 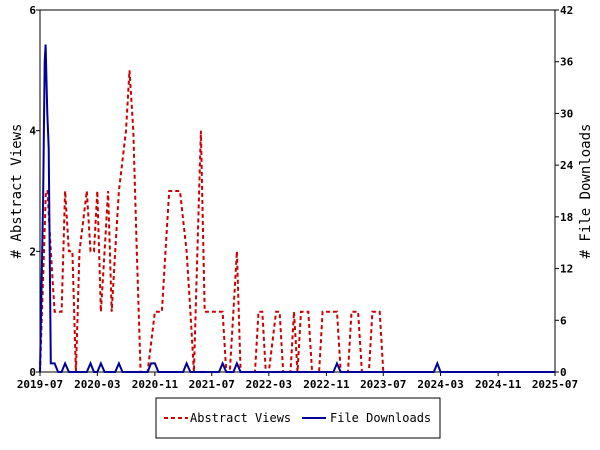 I want to click on y-right-tick-label: 42, so click(x=566, y=10).